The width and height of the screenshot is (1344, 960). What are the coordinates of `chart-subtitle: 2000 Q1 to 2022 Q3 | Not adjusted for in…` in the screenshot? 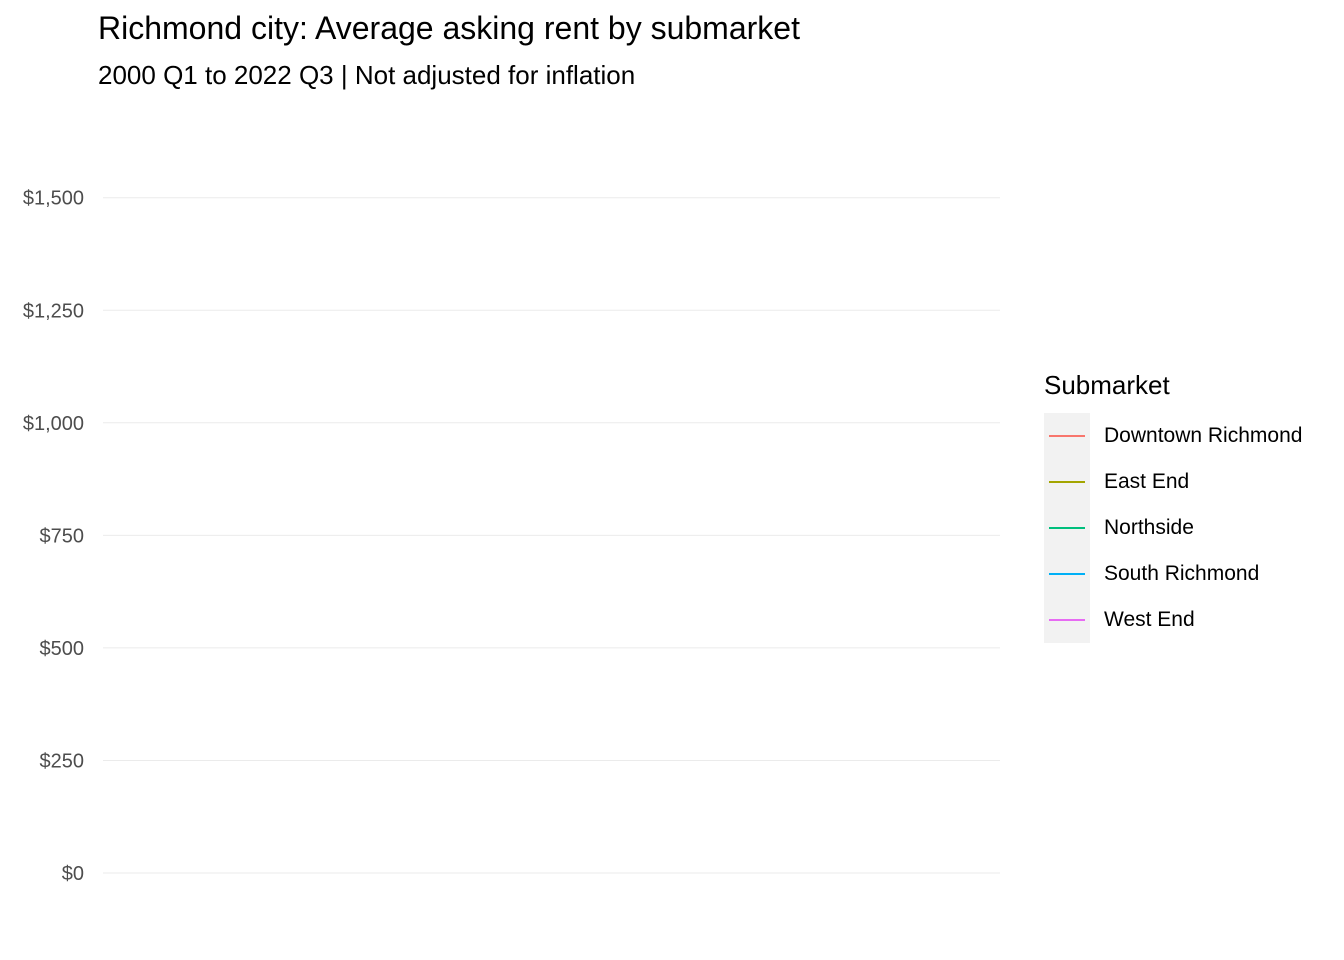 It's located at (367, 75).